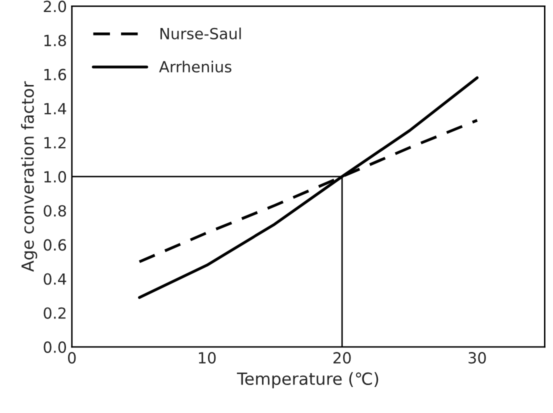 Image resolution: width=553 pixels, height=413 pixels. What do you see at coordinates (195, 66) in the screenshot?
I see `legend-label: Arrhenius` at bounding box center [195, 66].